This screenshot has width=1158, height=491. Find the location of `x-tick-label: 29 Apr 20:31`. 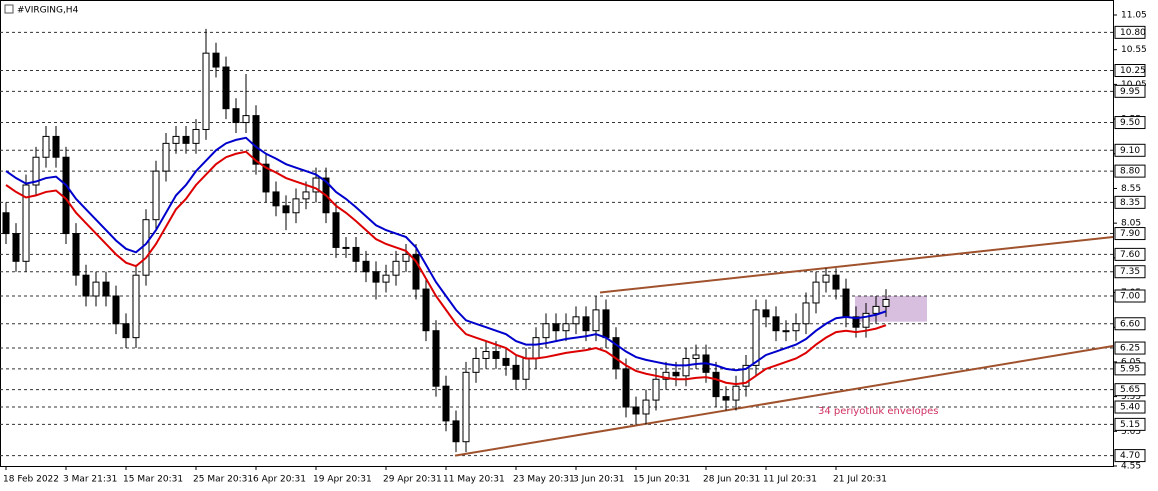

x-tick-label: 29 Apr 20:31 is located at coordinates (412, 480).